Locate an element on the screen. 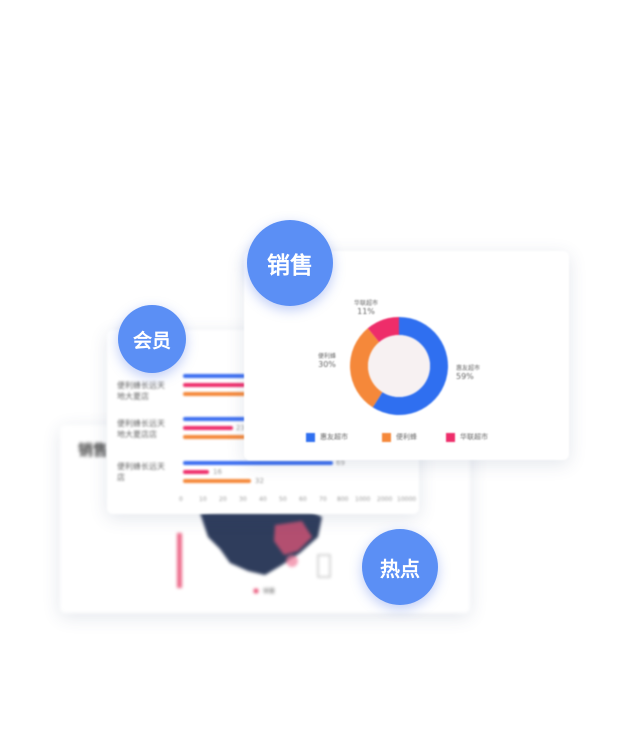 The height and width of the screenshot is (736, 630). slice-pct: 30% is located at coordinates (327, 364).